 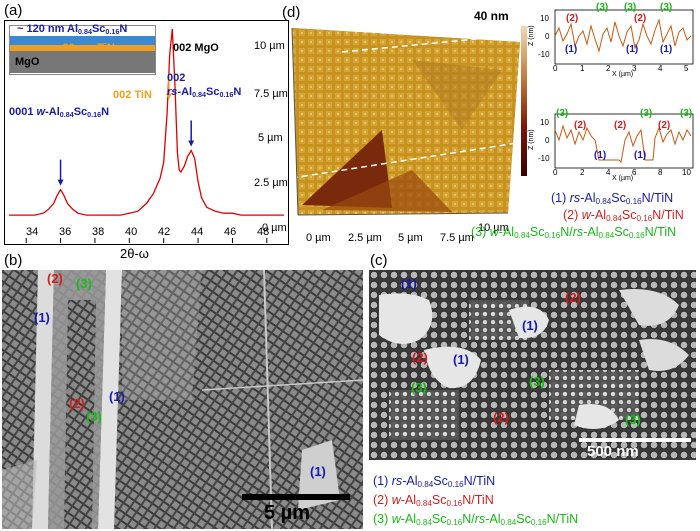 What do you see at coordinates (566, 232) in the screenshot?
I see `d-leg3-slash: N/` at bounding box center [566, 232].